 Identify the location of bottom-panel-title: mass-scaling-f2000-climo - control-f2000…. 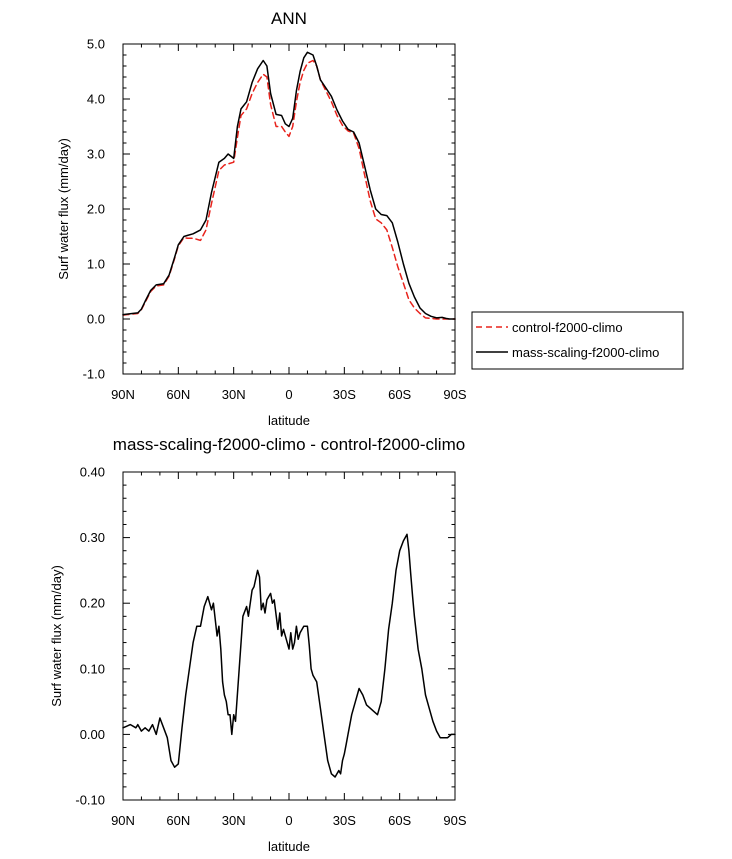
(289, 444).